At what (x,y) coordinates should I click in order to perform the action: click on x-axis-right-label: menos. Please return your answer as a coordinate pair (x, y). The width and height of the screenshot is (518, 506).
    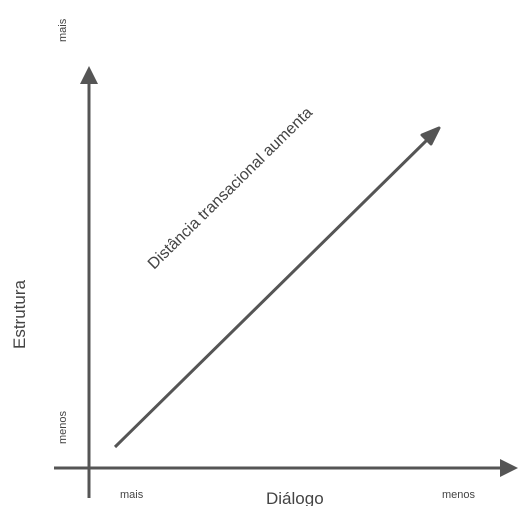
    Looking at the image, I should click on (459, 495).